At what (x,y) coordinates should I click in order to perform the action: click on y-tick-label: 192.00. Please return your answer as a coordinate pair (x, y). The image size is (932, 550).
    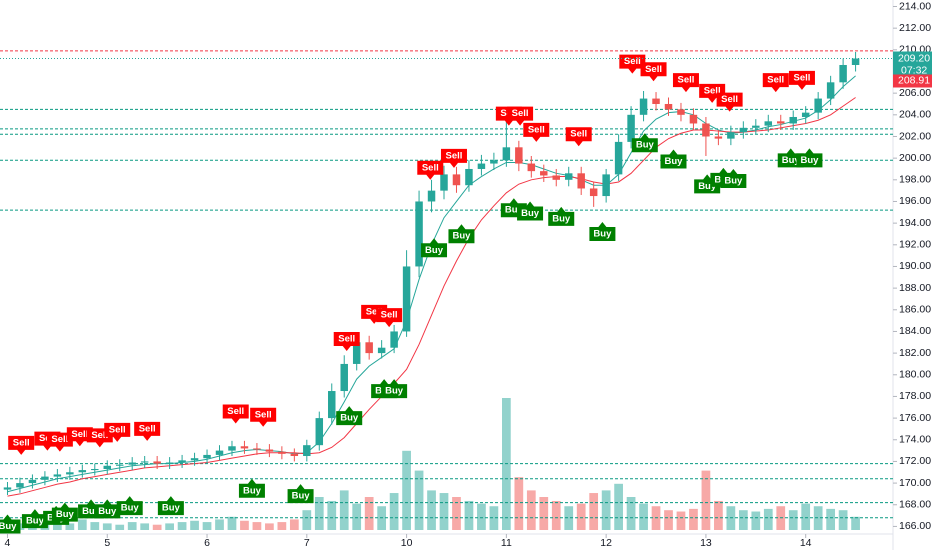
    Looking at the image, I should click on (915, 245).